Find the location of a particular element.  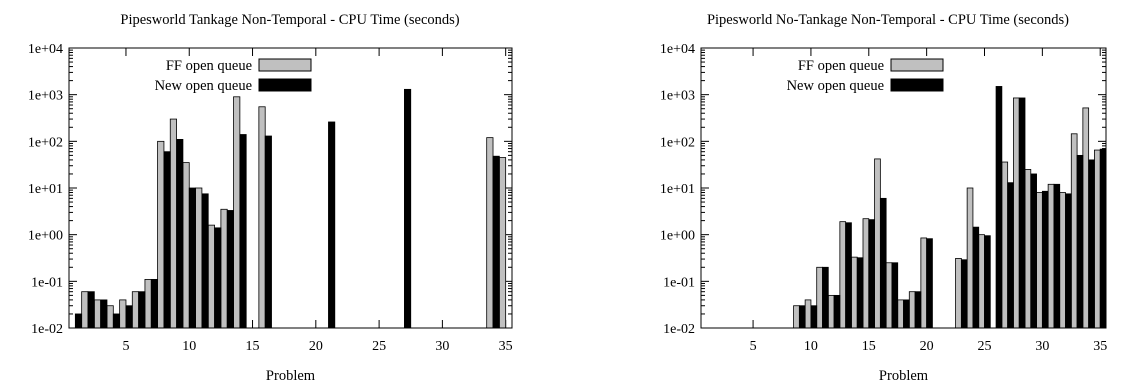

bar-new-p8 is located at coordinates (167, 240).